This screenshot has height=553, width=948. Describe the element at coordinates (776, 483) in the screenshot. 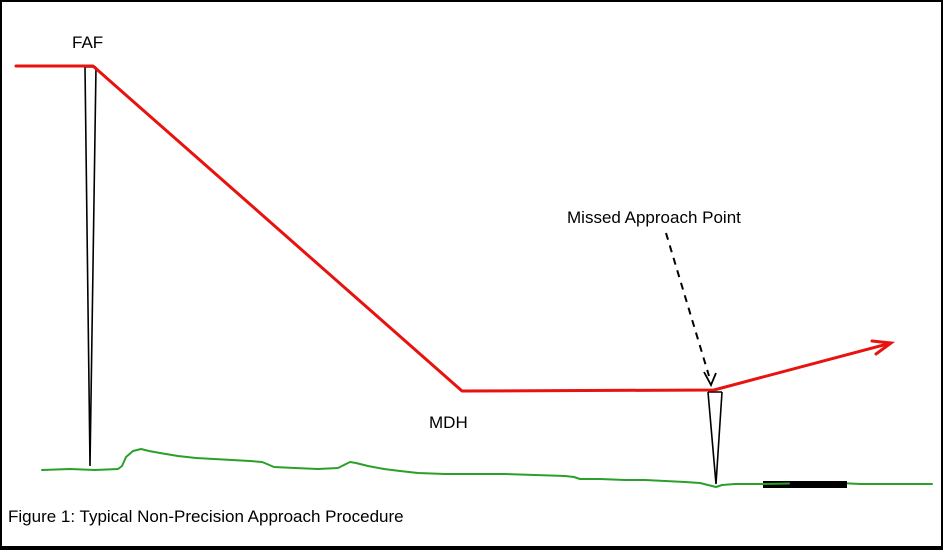

I see `terrain-over-runway-segment` at that location.